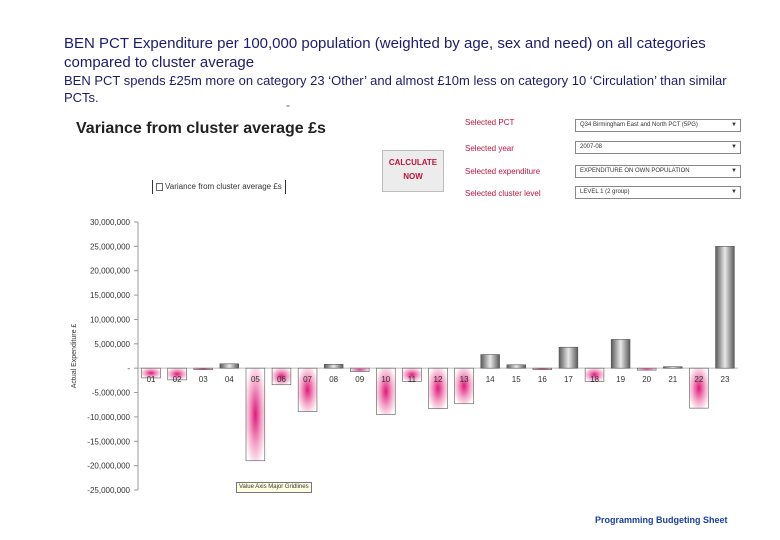  What do you see at coordinates (661, 520) in the screenshot?
I see `footer-label: Programming Budgeting Sheet` at bounding box center [661, 520].